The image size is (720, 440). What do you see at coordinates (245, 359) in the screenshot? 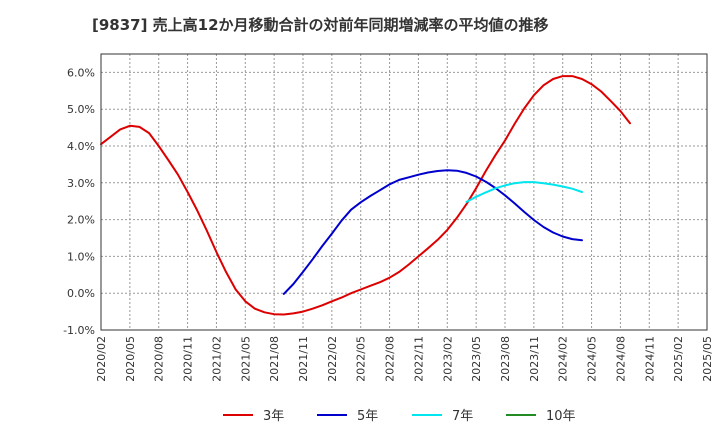
I see `x-tick-label: 2021/05` at bounding box center [245, 359].